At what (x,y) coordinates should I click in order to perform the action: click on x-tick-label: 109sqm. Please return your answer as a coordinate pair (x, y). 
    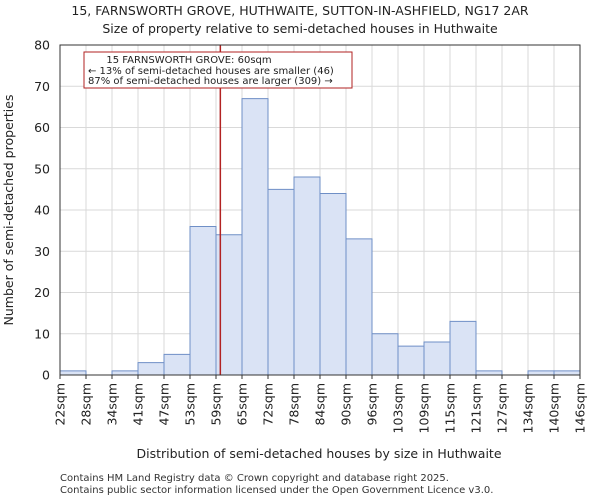
    Looking at the image, I should click on (424, 408).